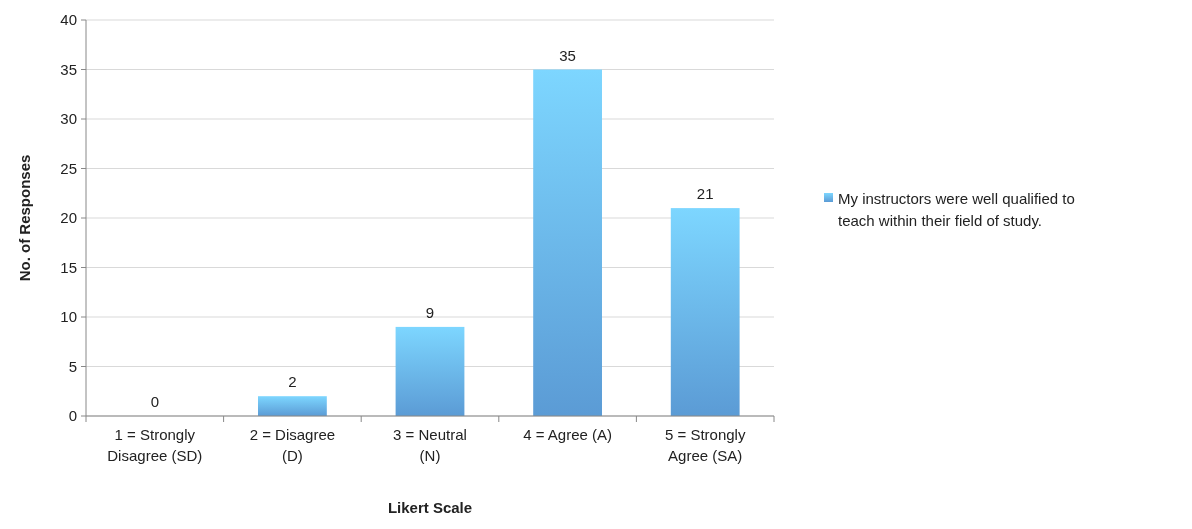  I want to click on x-tick-label: 1 = Strongly Disagree (SD), so click(155, 445).